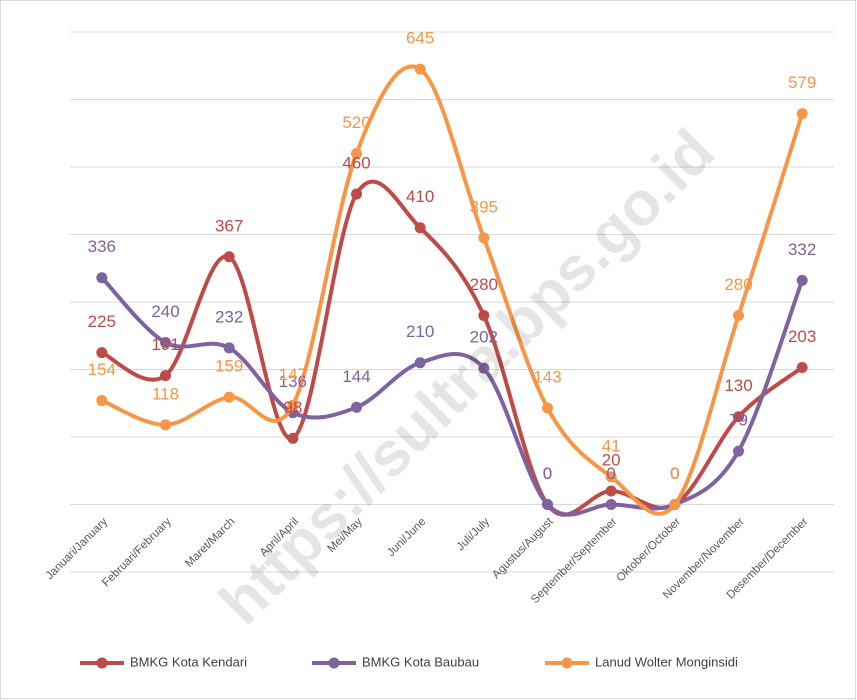 Image resolution: width=857 pixels, height=700 pixels. What do you see at coordinates (802, 82) in the screenshot?
I see `data-label: 579` at bounding box center [802, 82].